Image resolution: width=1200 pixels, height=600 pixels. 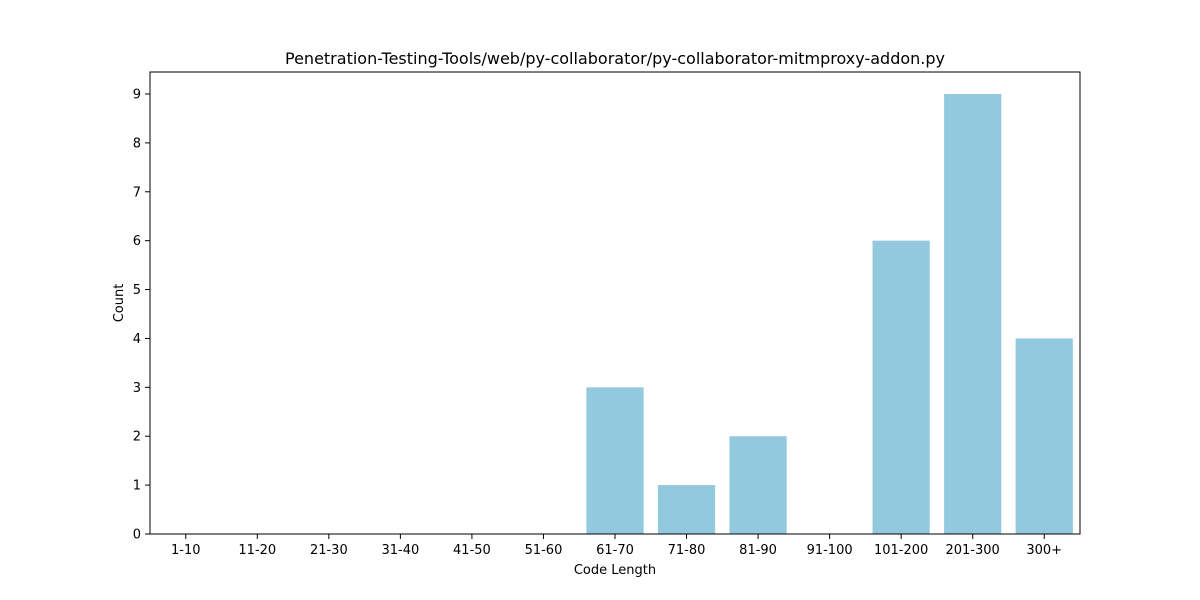 I want to click on y-axis: 0 1 2 3 4 5 6 7 8 9, so click(x=141, y=315).